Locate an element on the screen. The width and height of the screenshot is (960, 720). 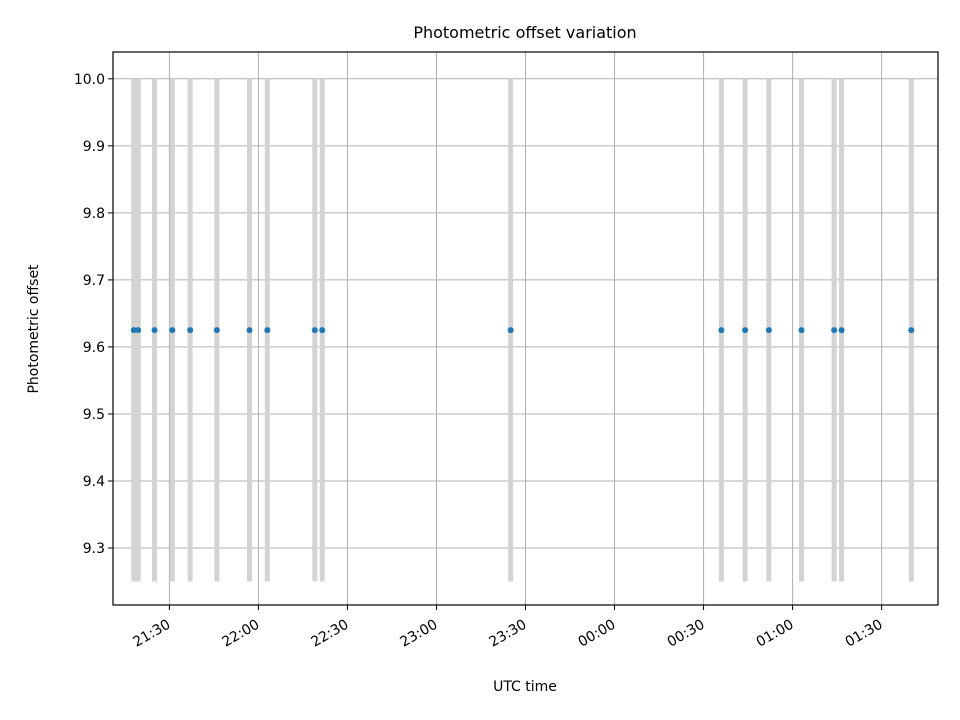
y-tick-label: 9.3 is located at coordinates (94, 549).